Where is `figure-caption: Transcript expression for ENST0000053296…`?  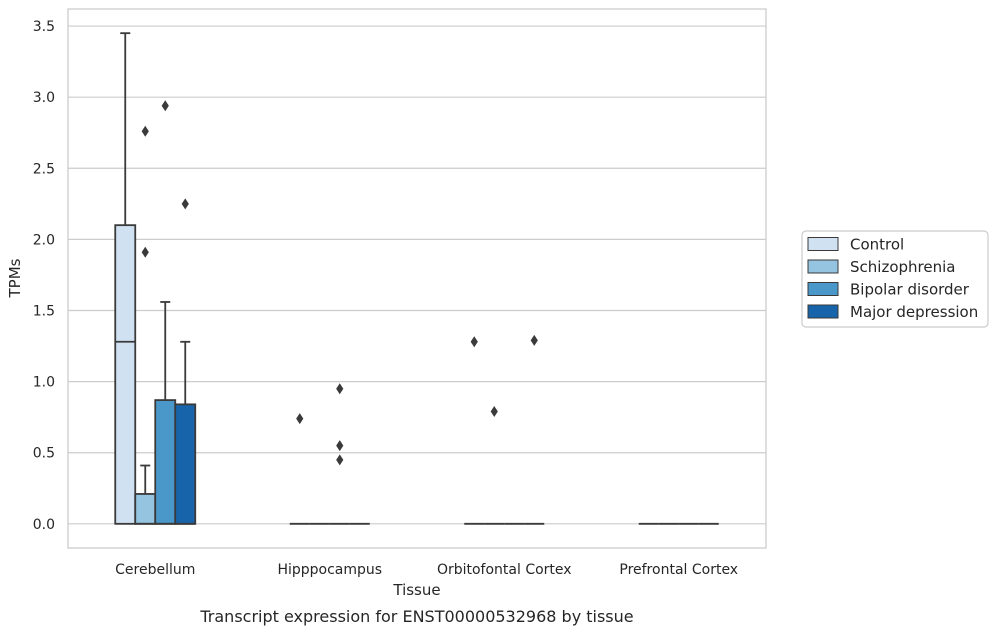
figure-caption: Transcript expression for ENST0000053296… is located at coordinates (416, 616).